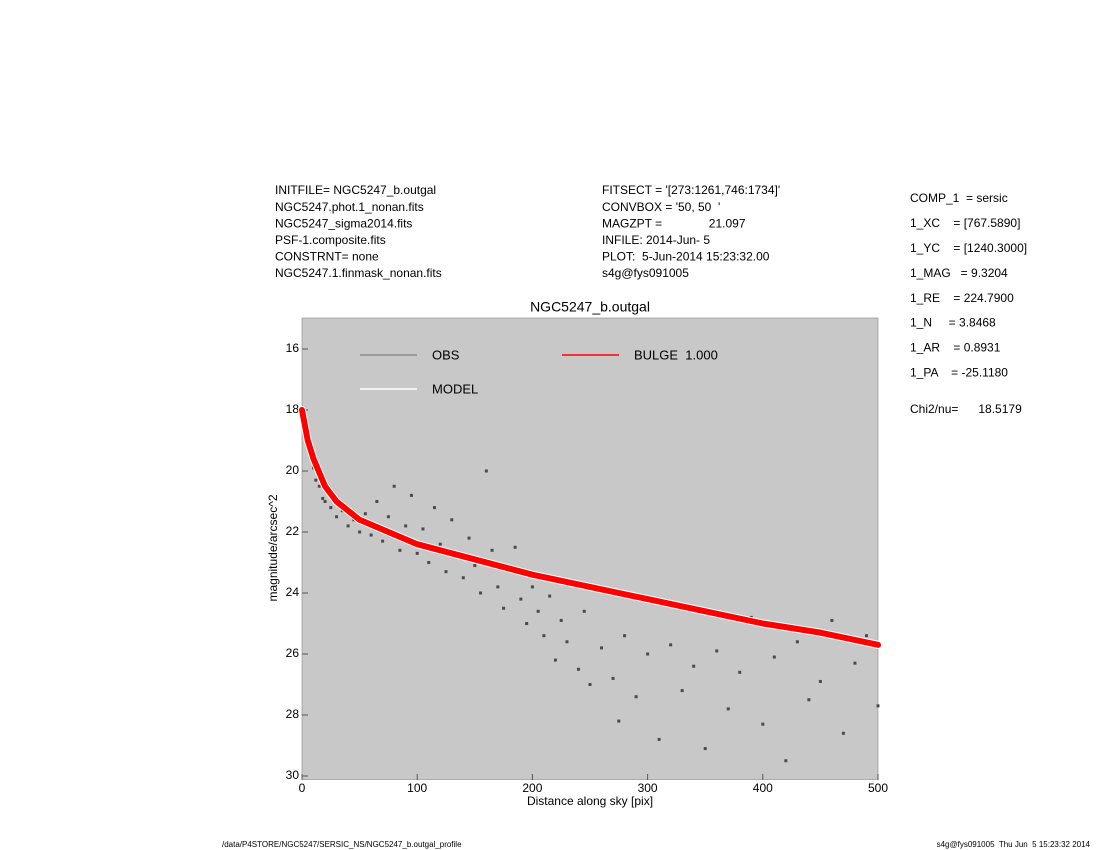  What do you see at coordinates (417, 788) in the screenshot?
I see `x-tick-label: 100` at bounding box center [417, 788].